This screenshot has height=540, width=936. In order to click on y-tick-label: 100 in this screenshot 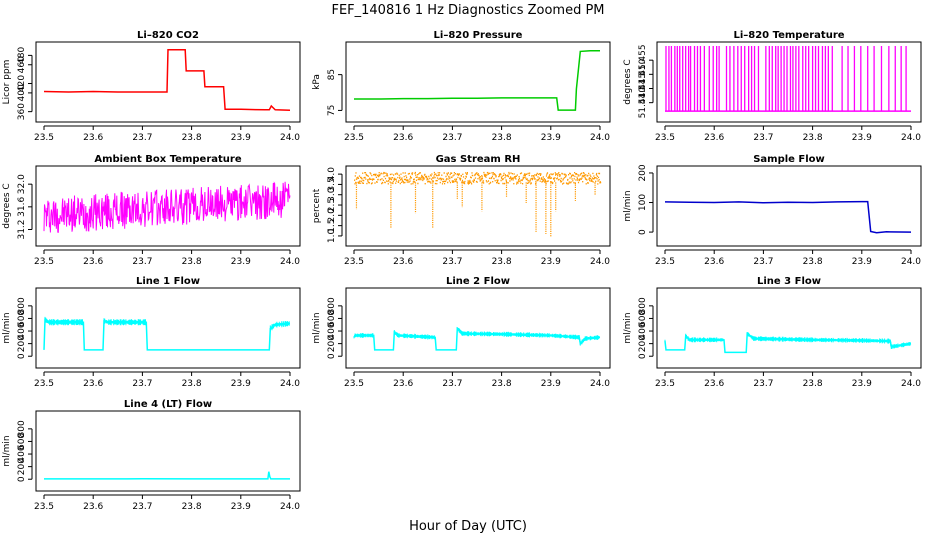, I will do `click(643, 202)`.